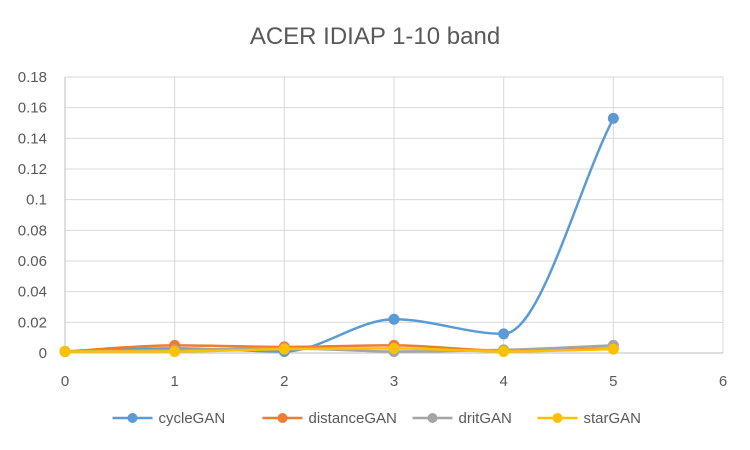 This screenshot has width=750, height=450. Describe the element at coordinates (32, 261) in the screenshot. I see `y-tick-label: 0.06` at that location.